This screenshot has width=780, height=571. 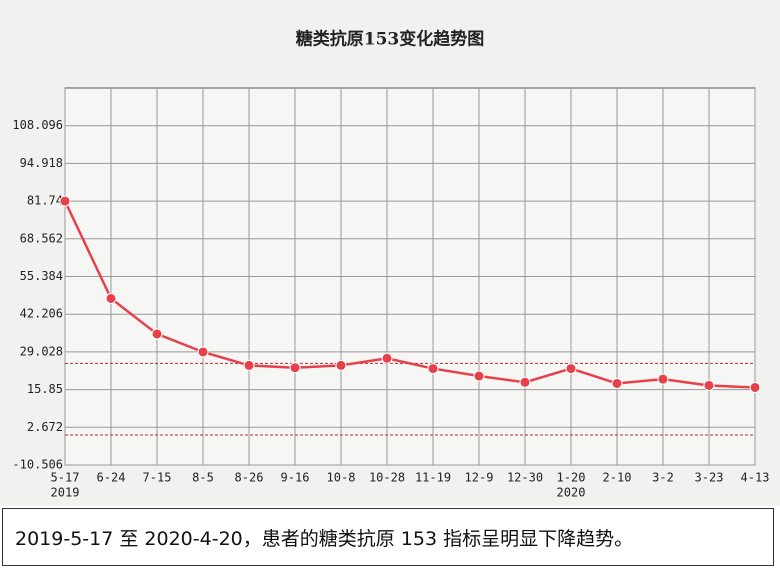 I want to click on y-tick-label: 15.85, so click(x=45, y=389).